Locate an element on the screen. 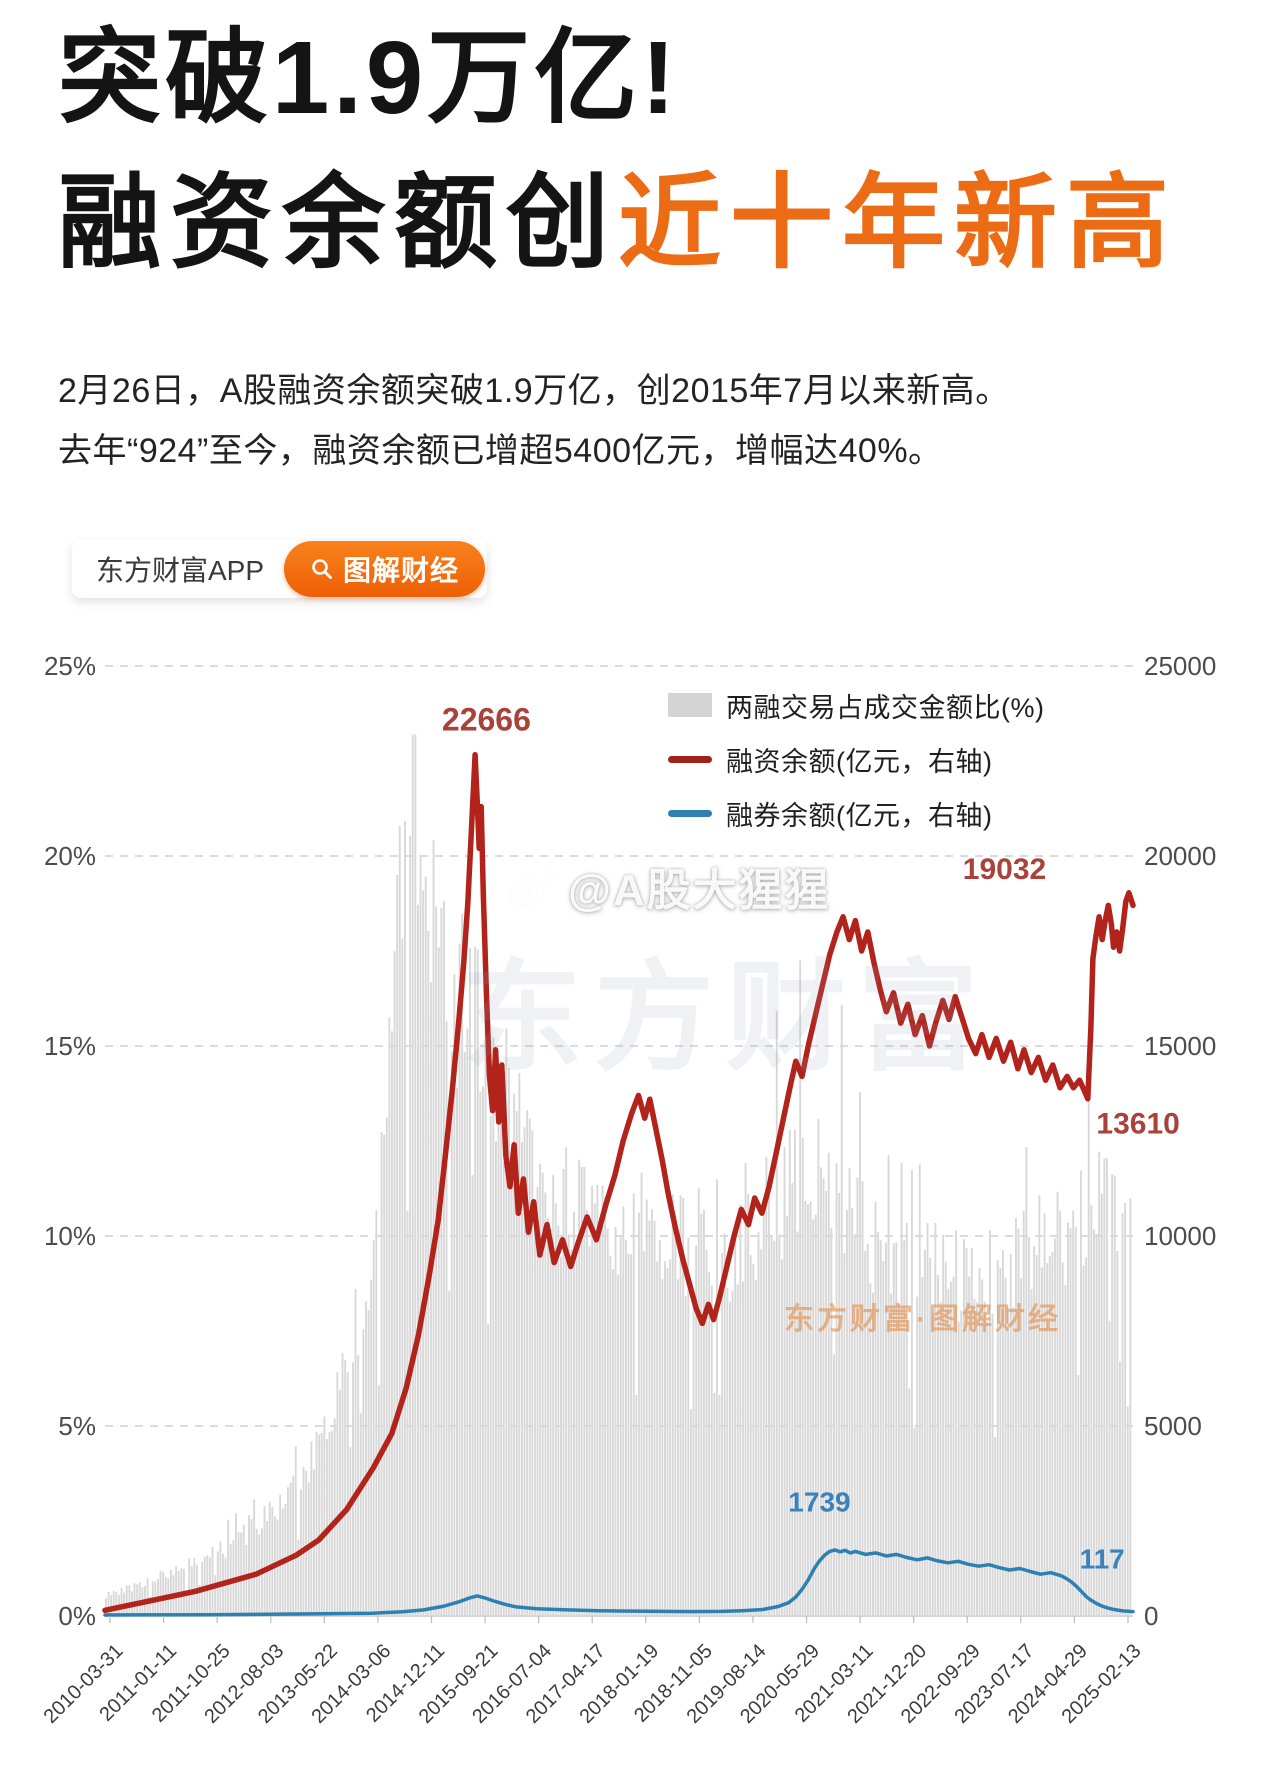 This screenshot has height=1778, width=1280. headline-line2-dark: 融资余额创 is located at coordinates (338, 222).